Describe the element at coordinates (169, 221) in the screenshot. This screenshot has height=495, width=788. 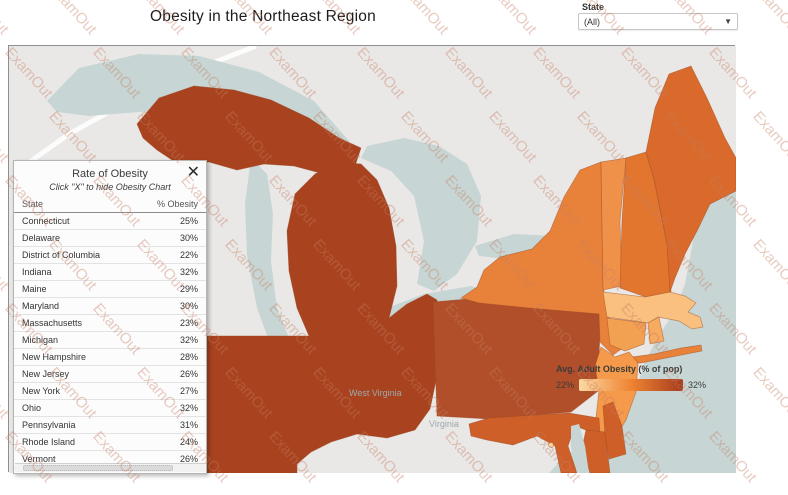
I see `table-cell: 25%` at that location.